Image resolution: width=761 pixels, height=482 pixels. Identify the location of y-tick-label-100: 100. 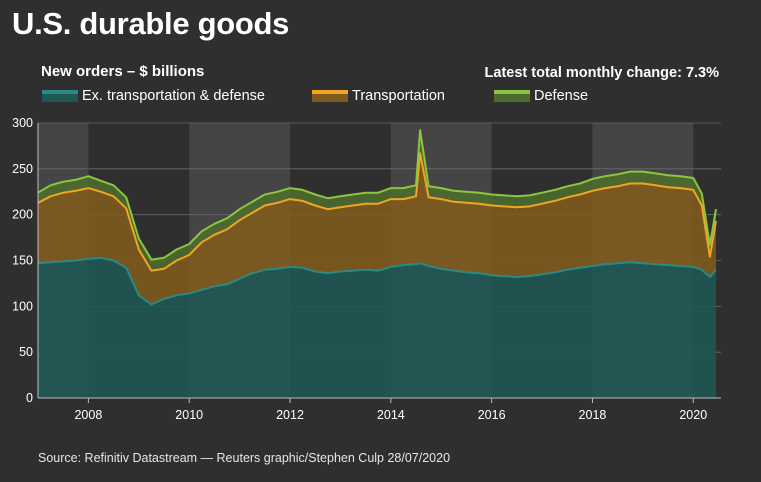
(22, 306).